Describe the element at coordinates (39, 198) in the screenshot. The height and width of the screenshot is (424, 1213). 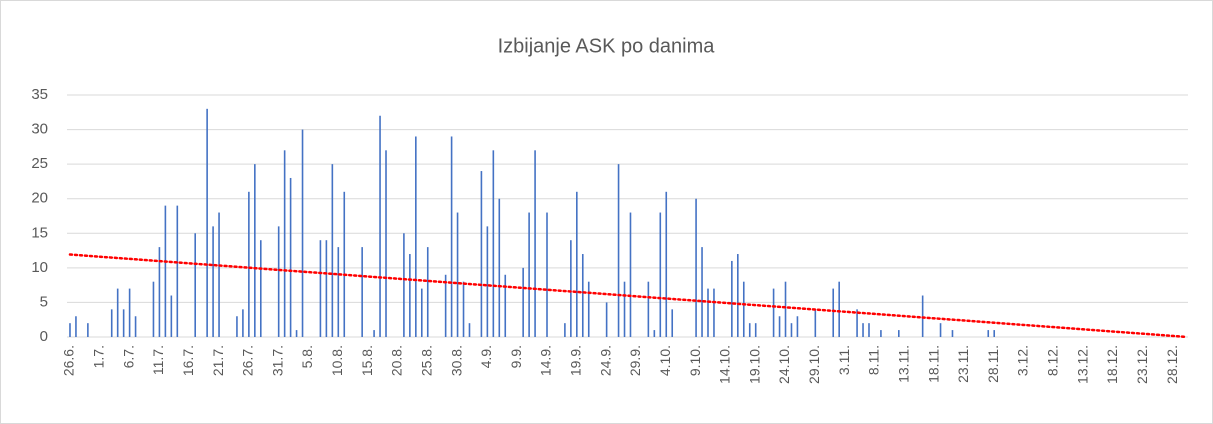
I see `y-tick-label: 20` at that location.